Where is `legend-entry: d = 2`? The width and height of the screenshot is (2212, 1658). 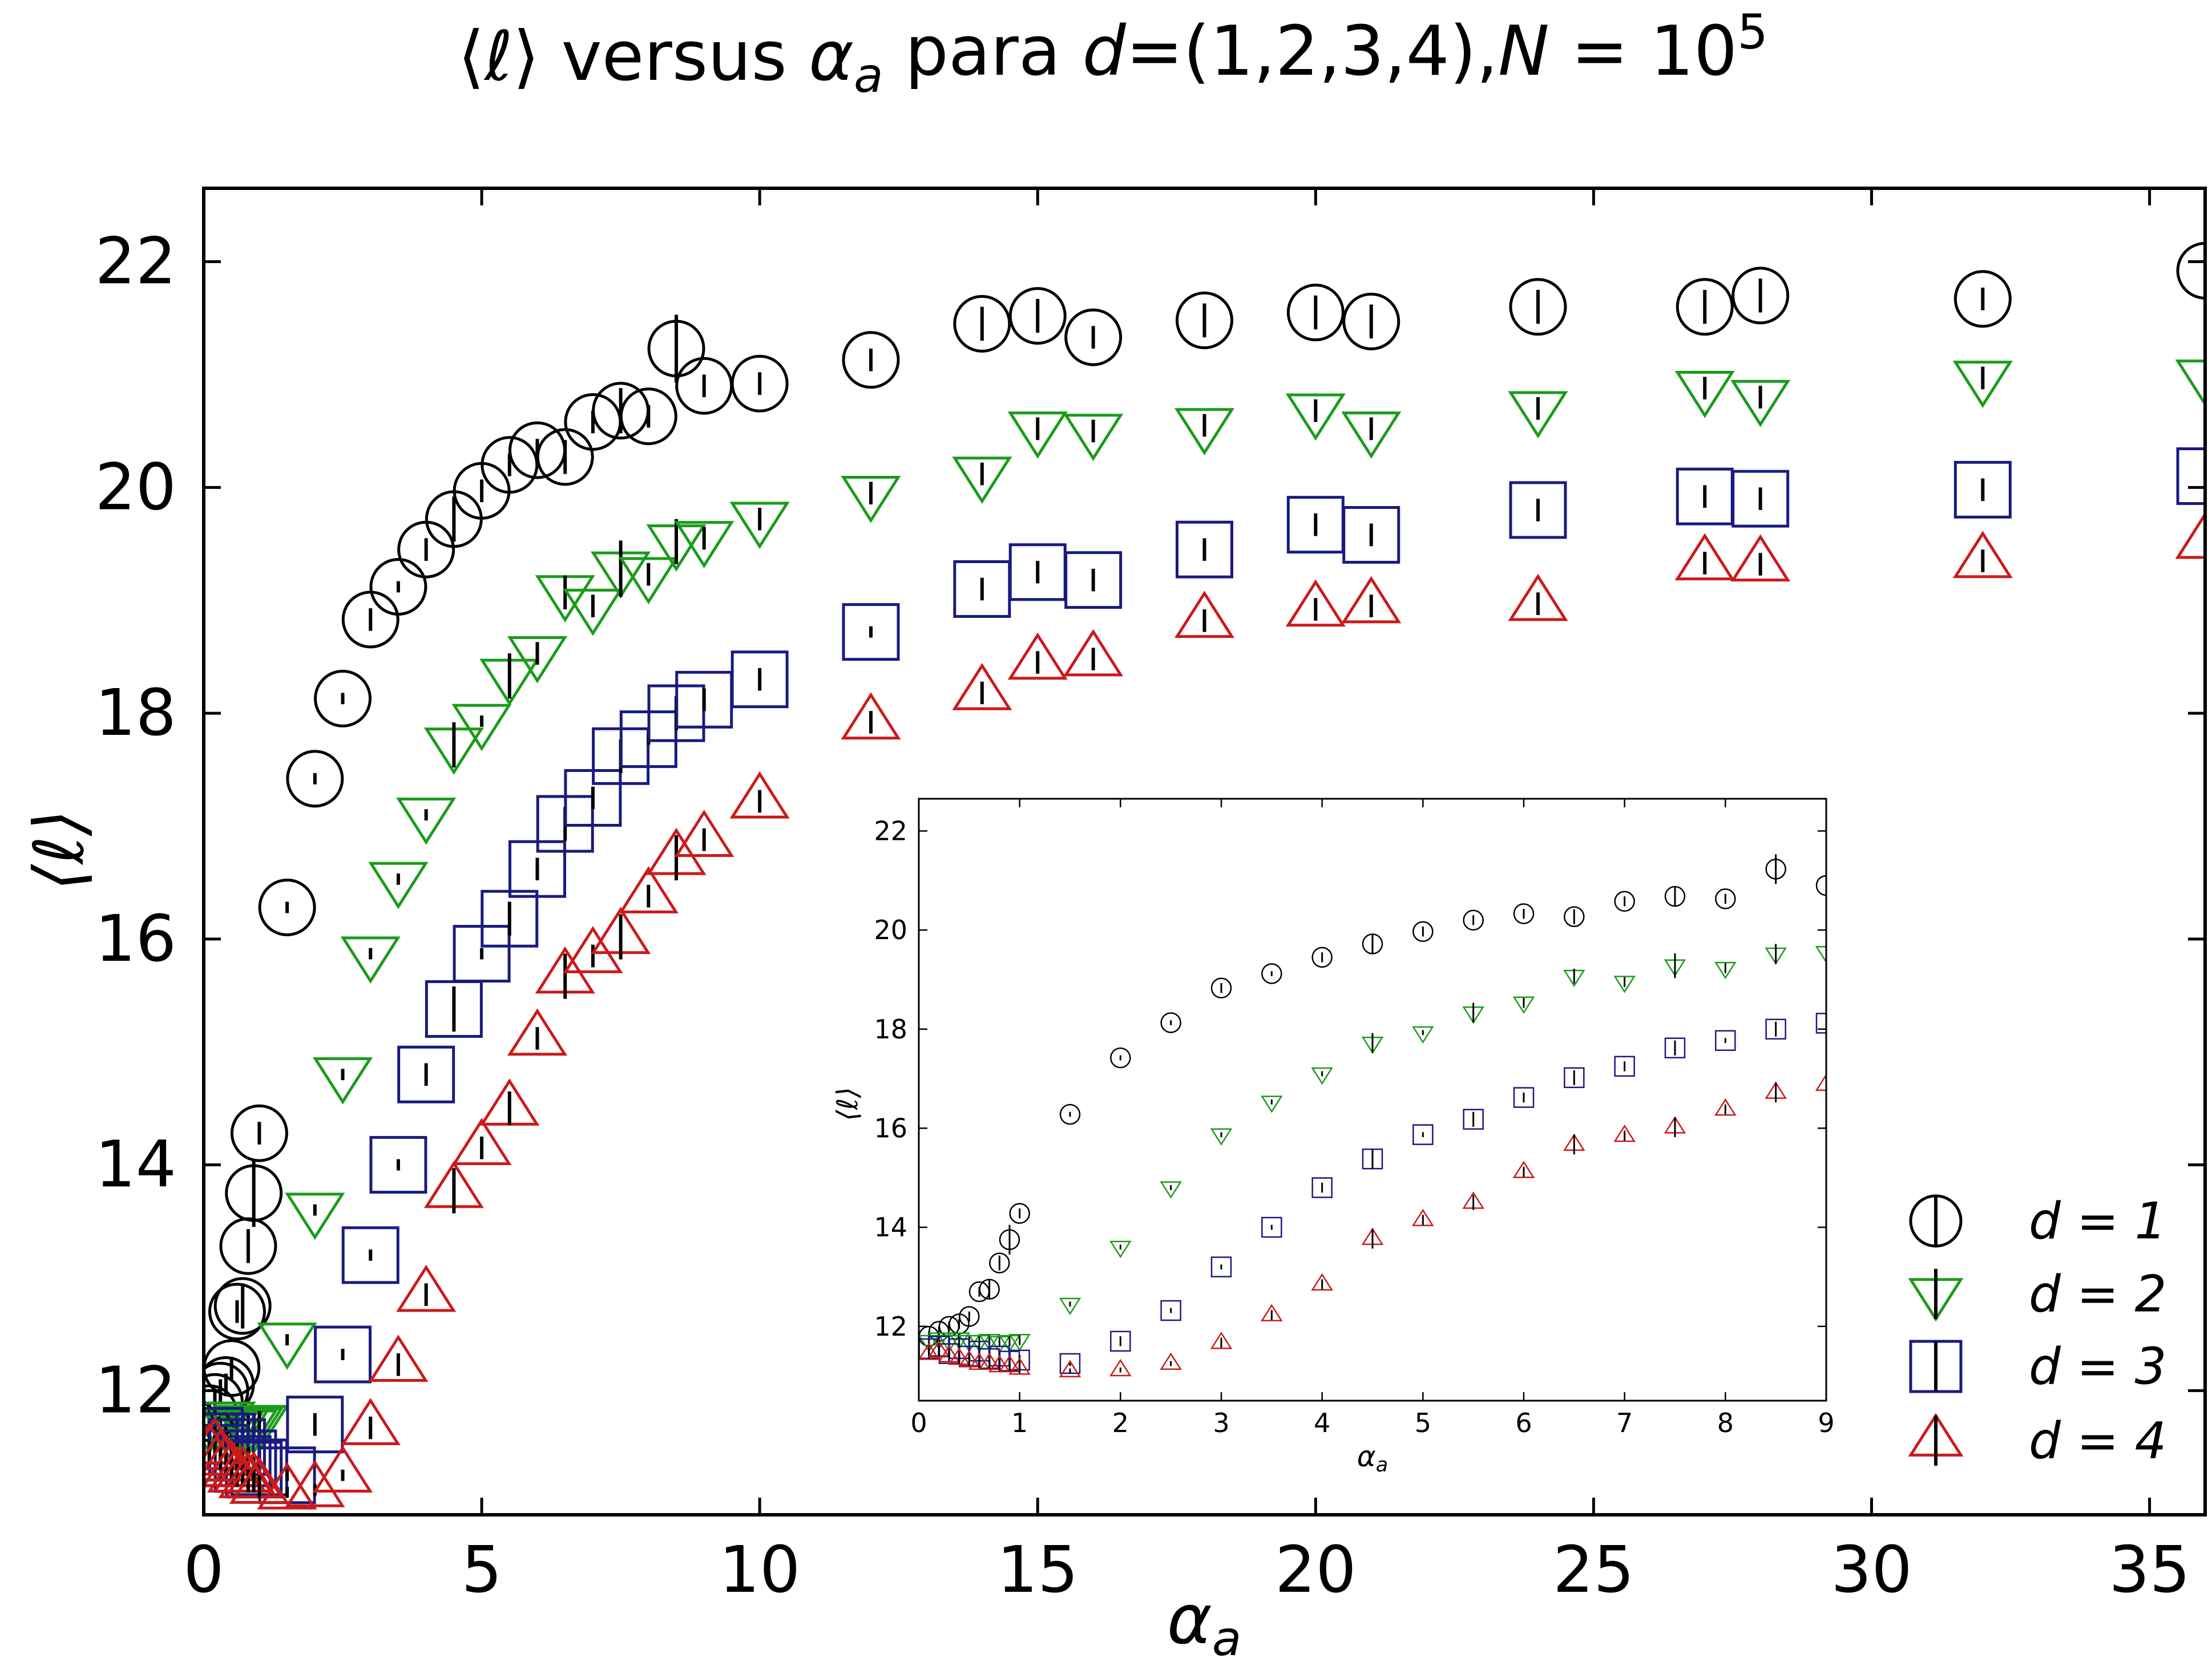 legend-entry: d = 2 is located at coordinates (2037, 1294).